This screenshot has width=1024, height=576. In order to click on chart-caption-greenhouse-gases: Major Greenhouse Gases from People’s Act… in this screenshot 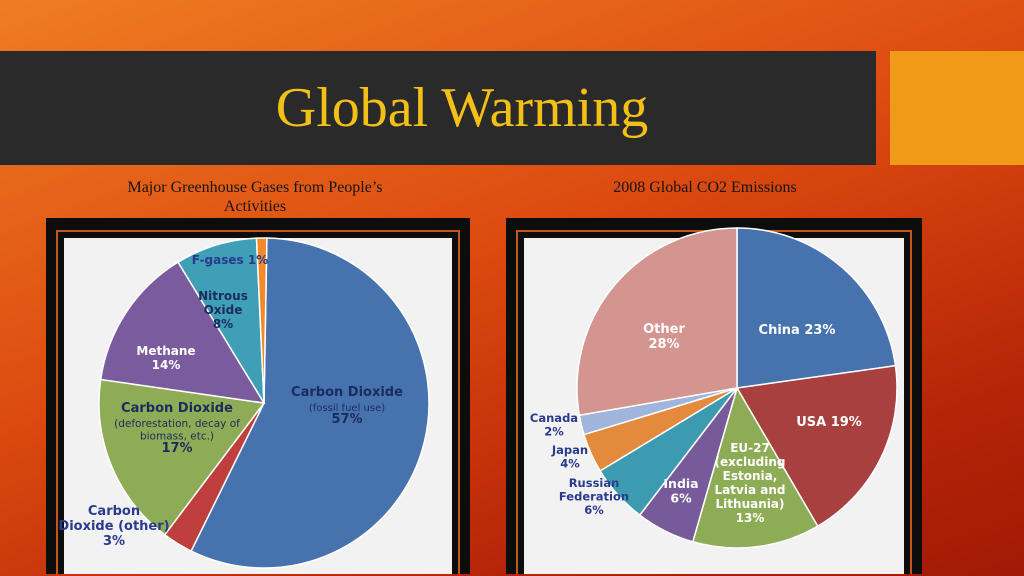, I will do `click(255, 197)`.